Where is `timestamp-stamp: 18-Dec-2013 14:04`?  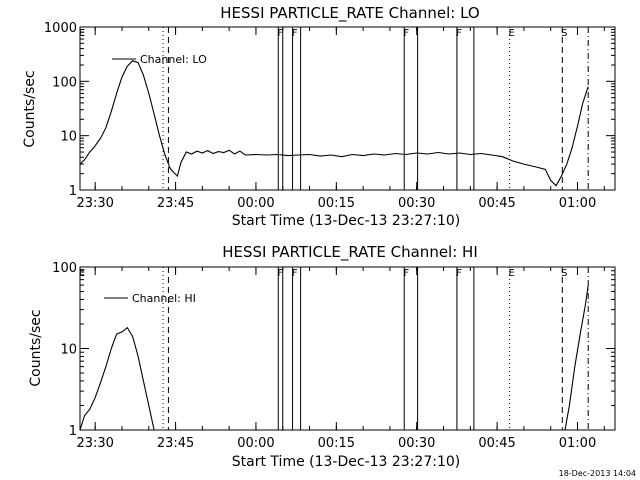
timestamp-stamp: 18-Dec-2013 14:04 is located at coordinates (597, 473).